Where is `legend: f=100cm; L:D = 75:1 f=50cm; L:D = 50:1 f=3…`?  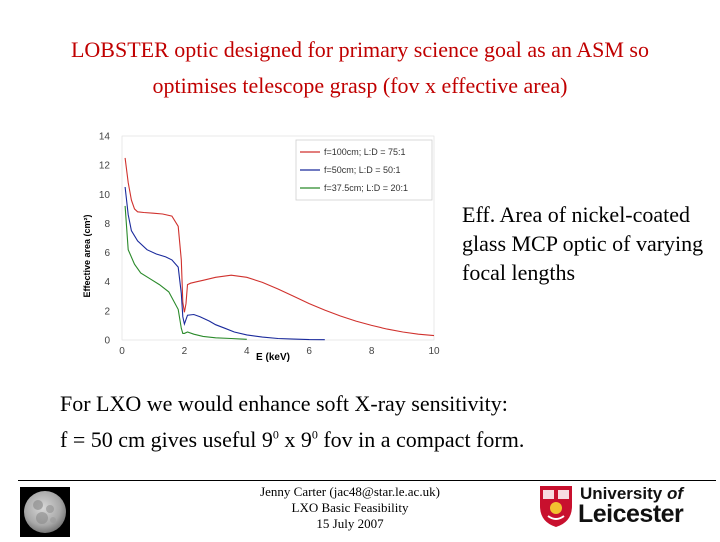
legend: f=100cm; L:D = 75:1 f=50cm; L:D = 50:1 f=3… is located at coordinates (364, 170).